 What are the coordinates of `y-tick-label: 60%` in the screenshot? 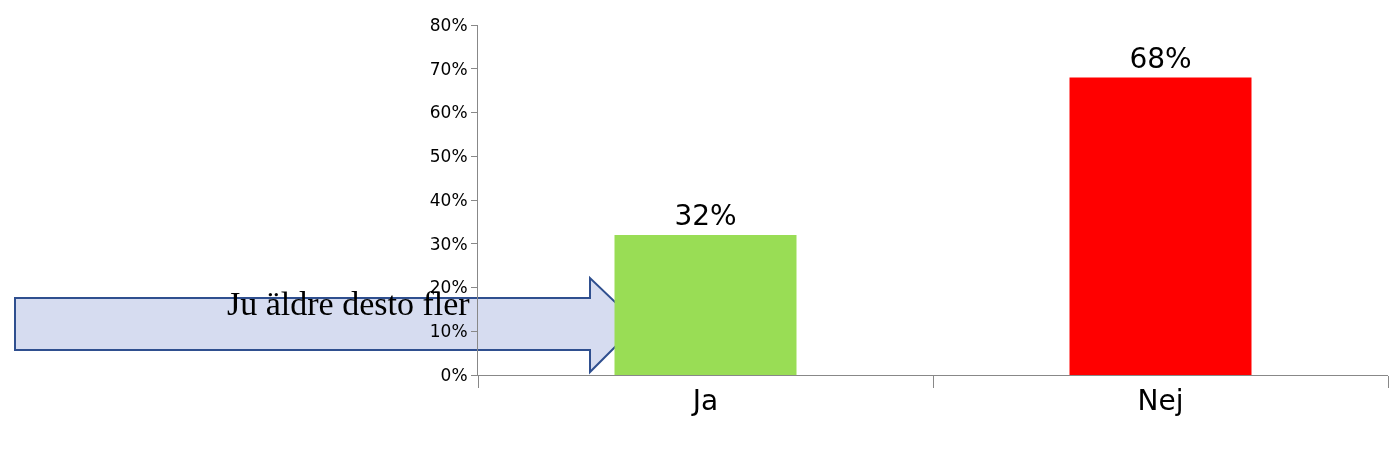 It's located at (448, 112).